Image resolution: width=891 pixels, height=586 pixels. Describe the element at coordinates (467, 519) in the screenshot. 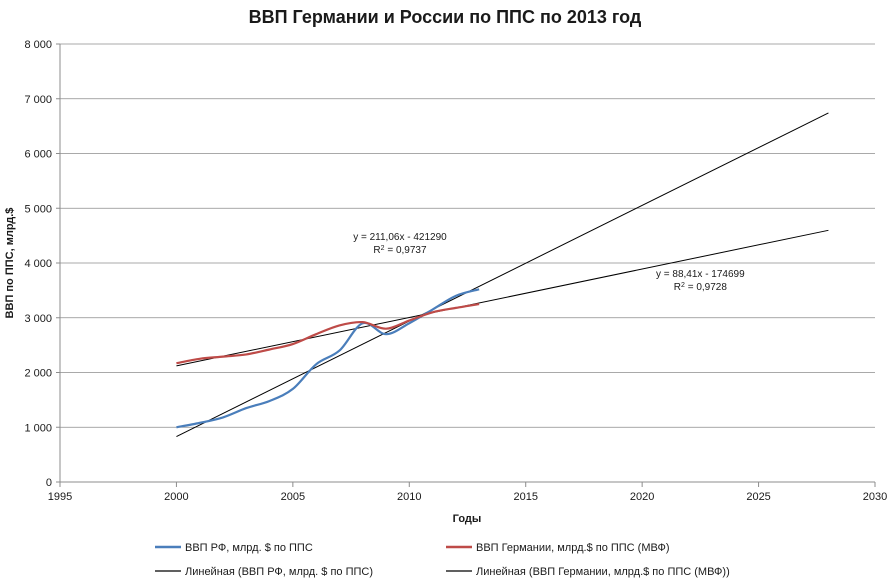

I see `x-axis-title: Годы` at that location.